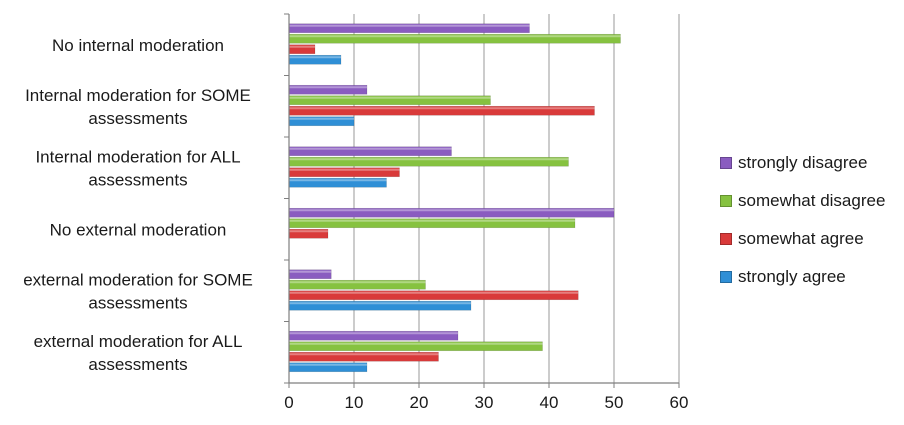  What do you see at coordinates (288, 402) in the screenshot?
I see `x-tick-label: 0` at bounding box center [288, 402].